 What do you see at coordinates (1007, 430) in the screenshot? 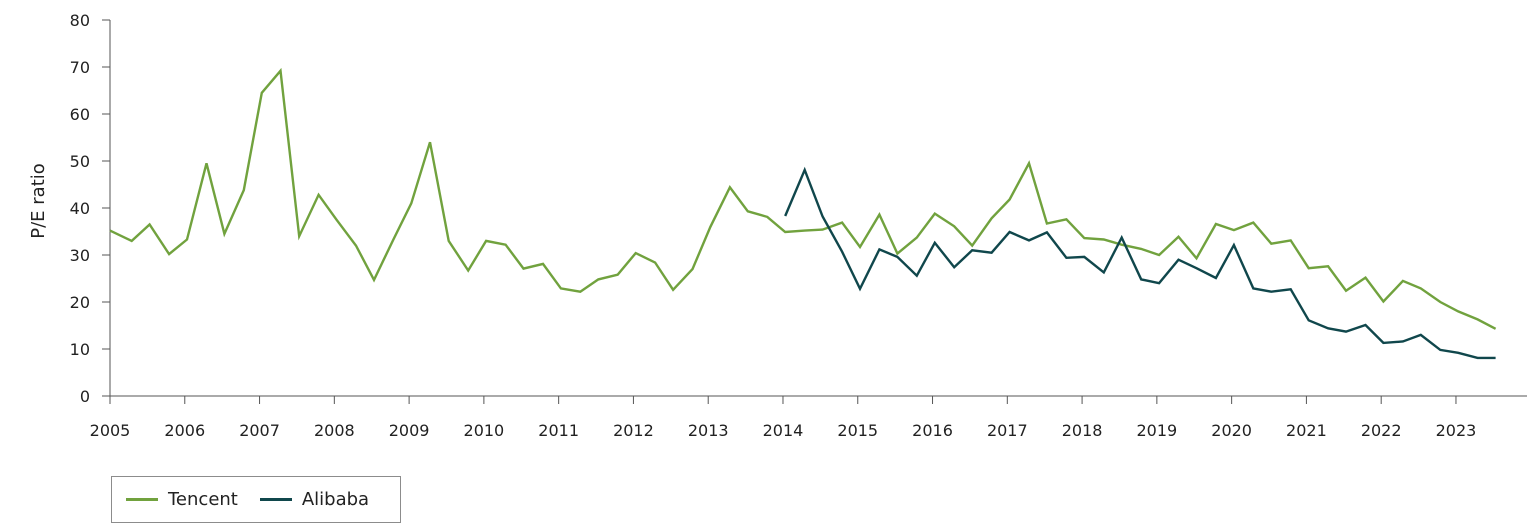
I see `x-tick-label: 2017` at bounding box center [1007, 430].